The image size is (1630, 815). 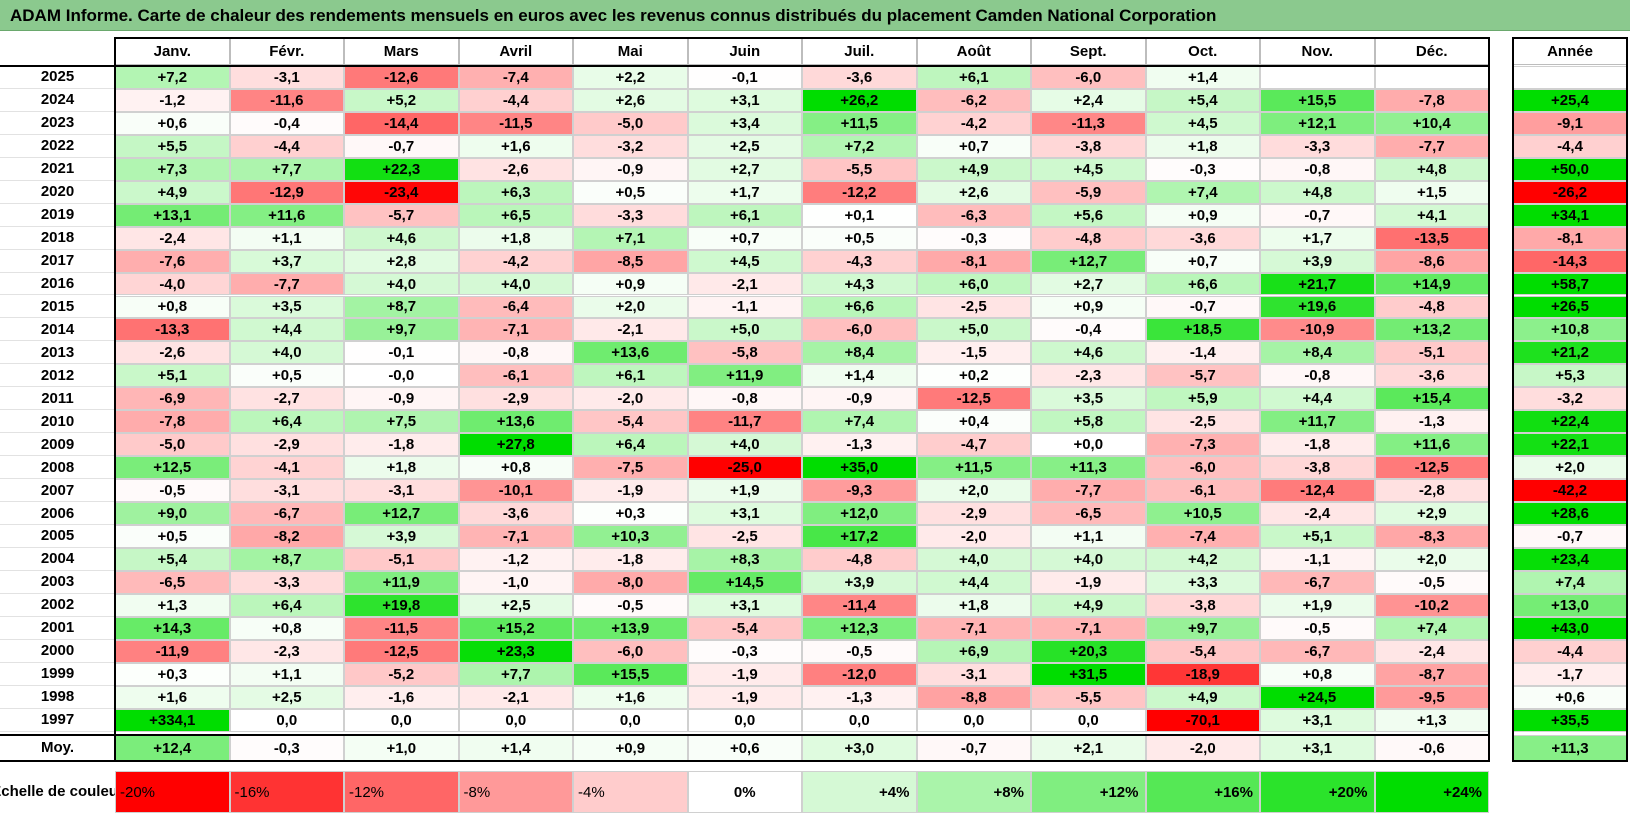 I want to click on heatmap-cell: +0,7, so click(x=744, y=238).